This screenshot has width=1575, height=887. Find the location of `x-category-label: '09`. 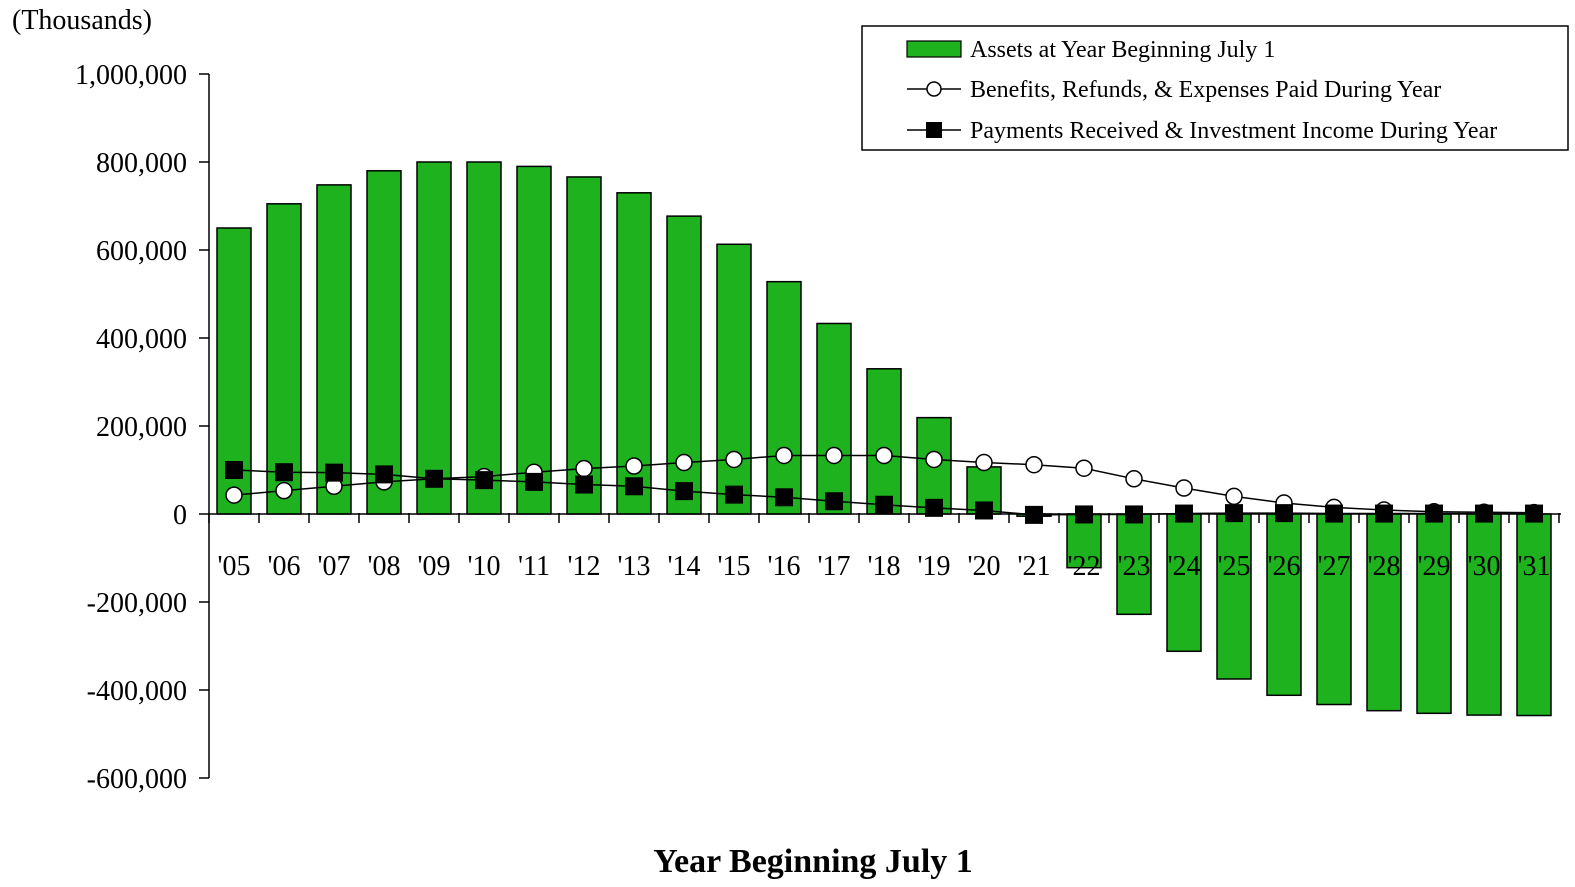

x-category-label: '09 is located at coordinates (433, 566).